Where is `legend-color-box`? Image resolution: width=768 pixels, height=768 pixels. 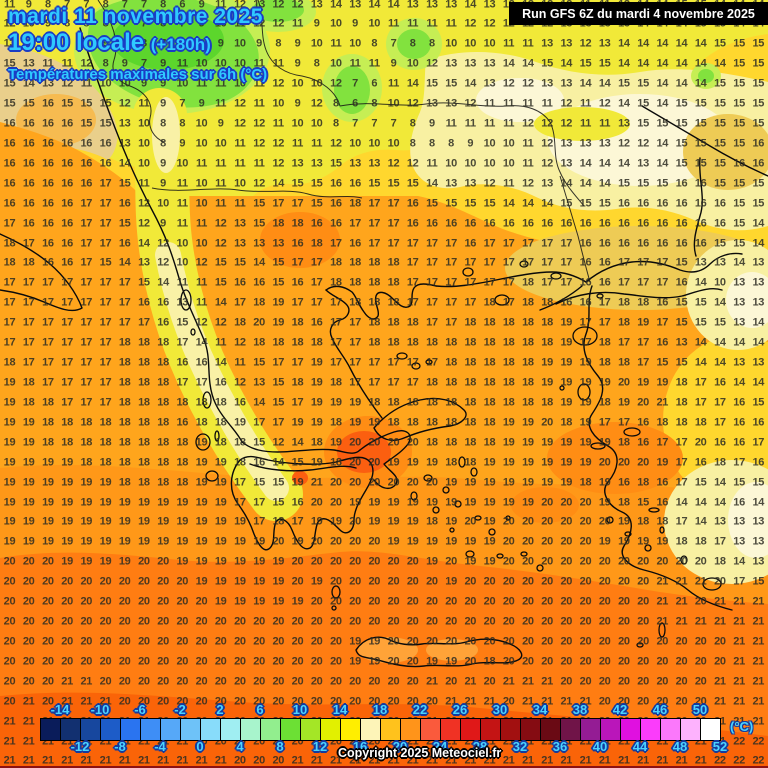
legend-color-box is located at coordinates (591, 729).